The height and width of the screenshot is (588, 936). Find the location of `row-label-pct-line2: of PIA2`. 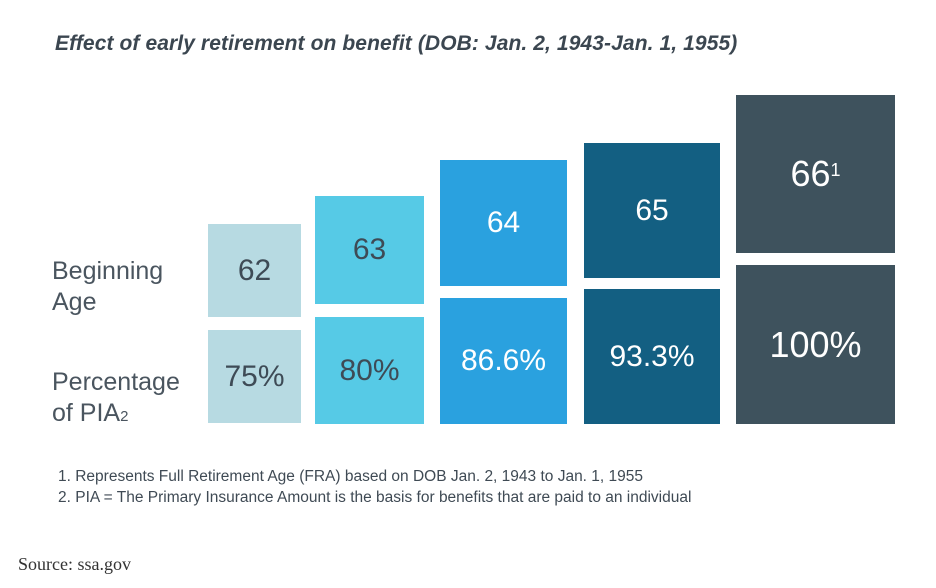

row-label-pct-line2: of PIA2 is located at coordinates (90, 413).